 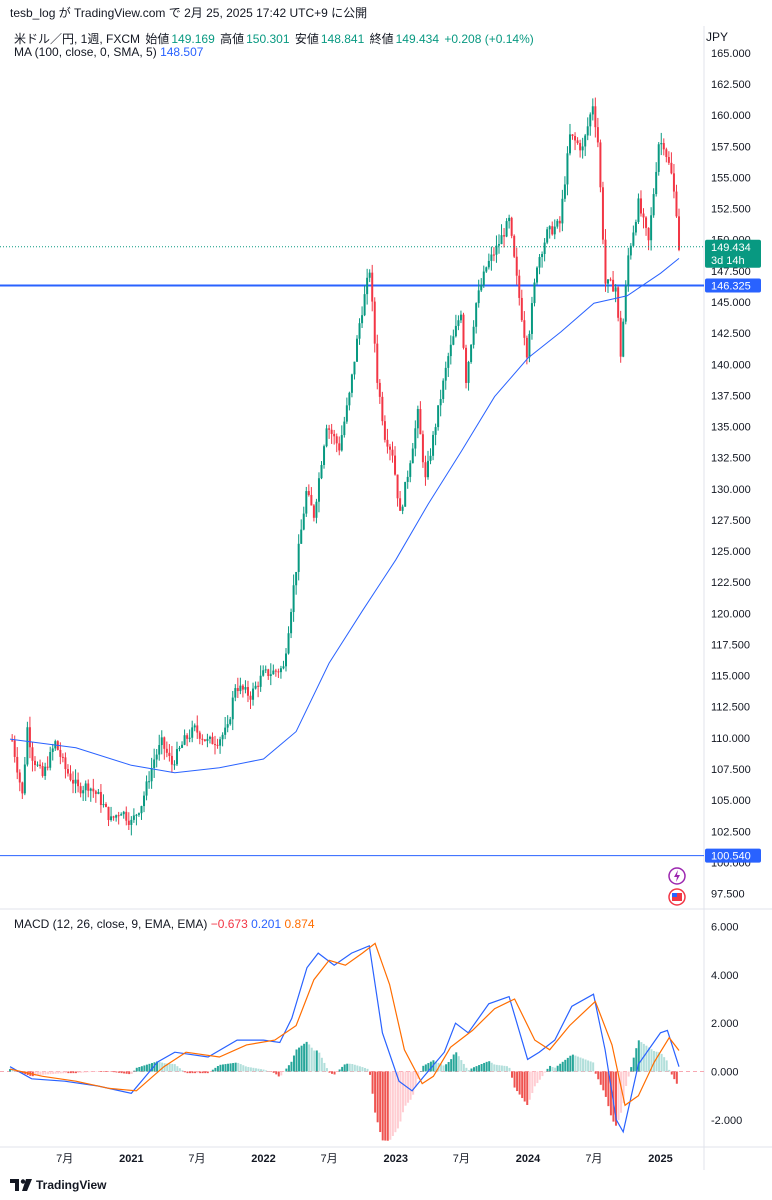 I want to click on price-tick-label: 112.500, so click(x=730, y=708).